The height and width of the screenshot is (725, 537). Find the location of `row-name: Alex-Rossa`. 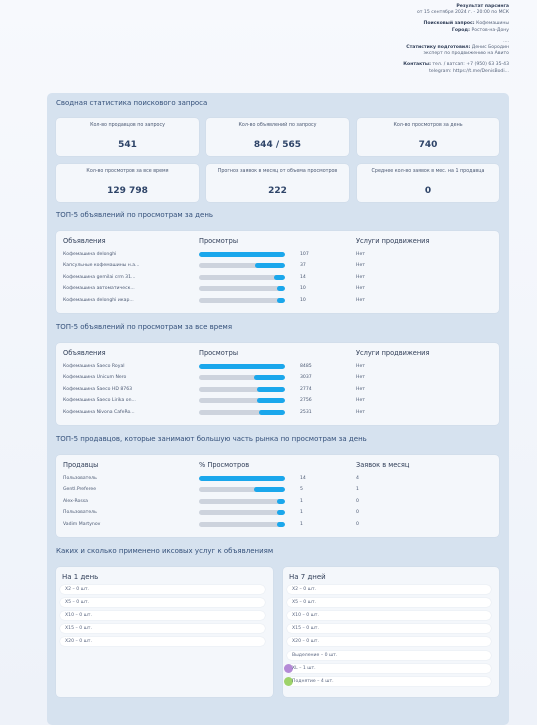

row-name: Alex-Rossa is located at coordinates (75, 501).